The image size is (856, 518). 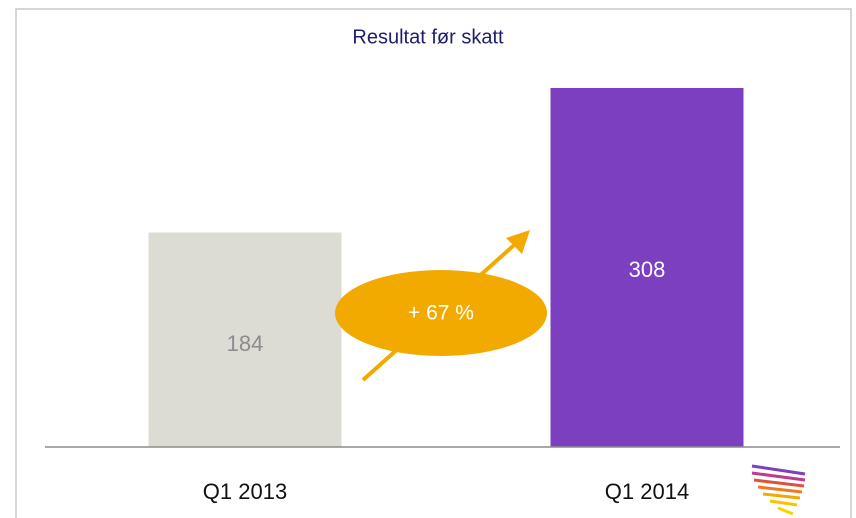 I want to click on x-tick-label: Q1 2014, so click(x=647, y=491).